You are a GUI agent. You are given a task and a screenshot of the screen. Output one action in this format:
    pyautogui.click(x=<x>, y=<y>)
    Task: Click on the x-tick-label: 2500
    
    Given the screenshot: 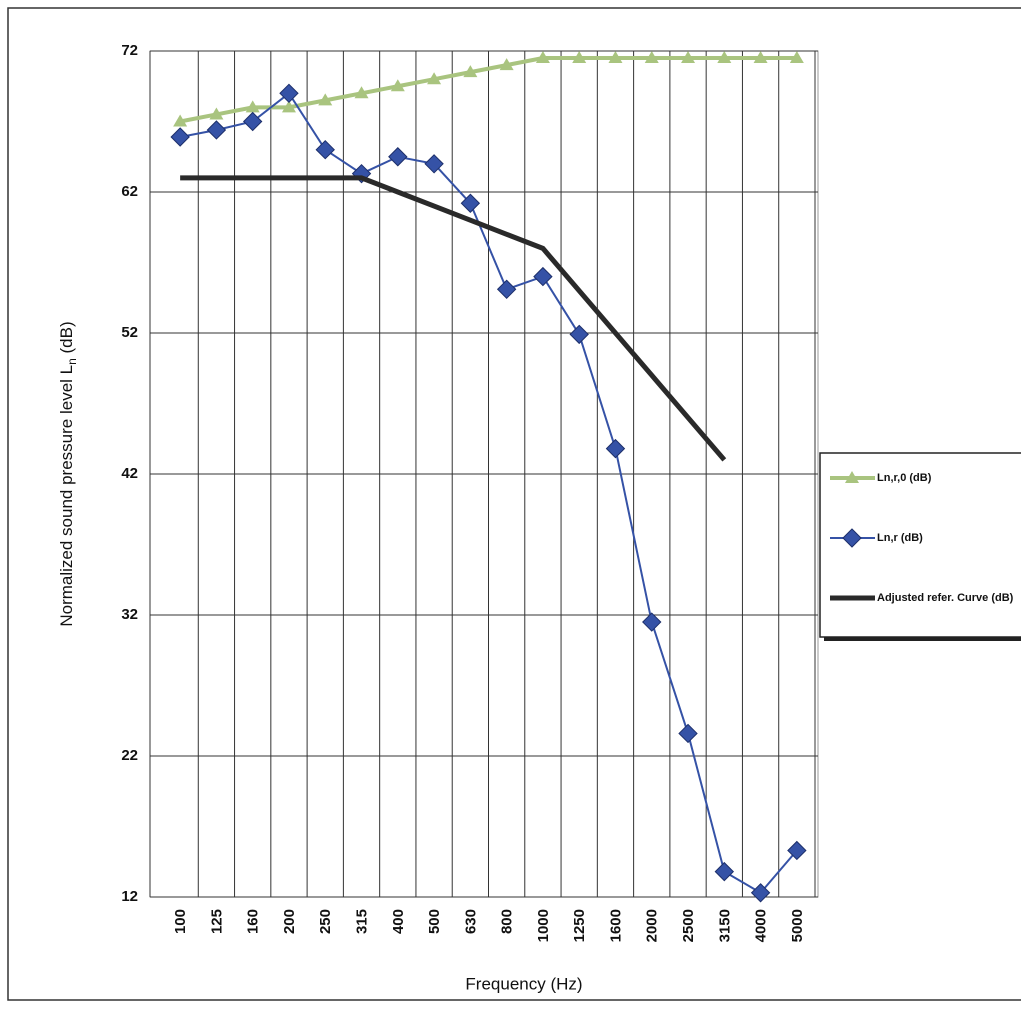 What is the action you would take?
    pyautogui.click(x=688, y=925)
    